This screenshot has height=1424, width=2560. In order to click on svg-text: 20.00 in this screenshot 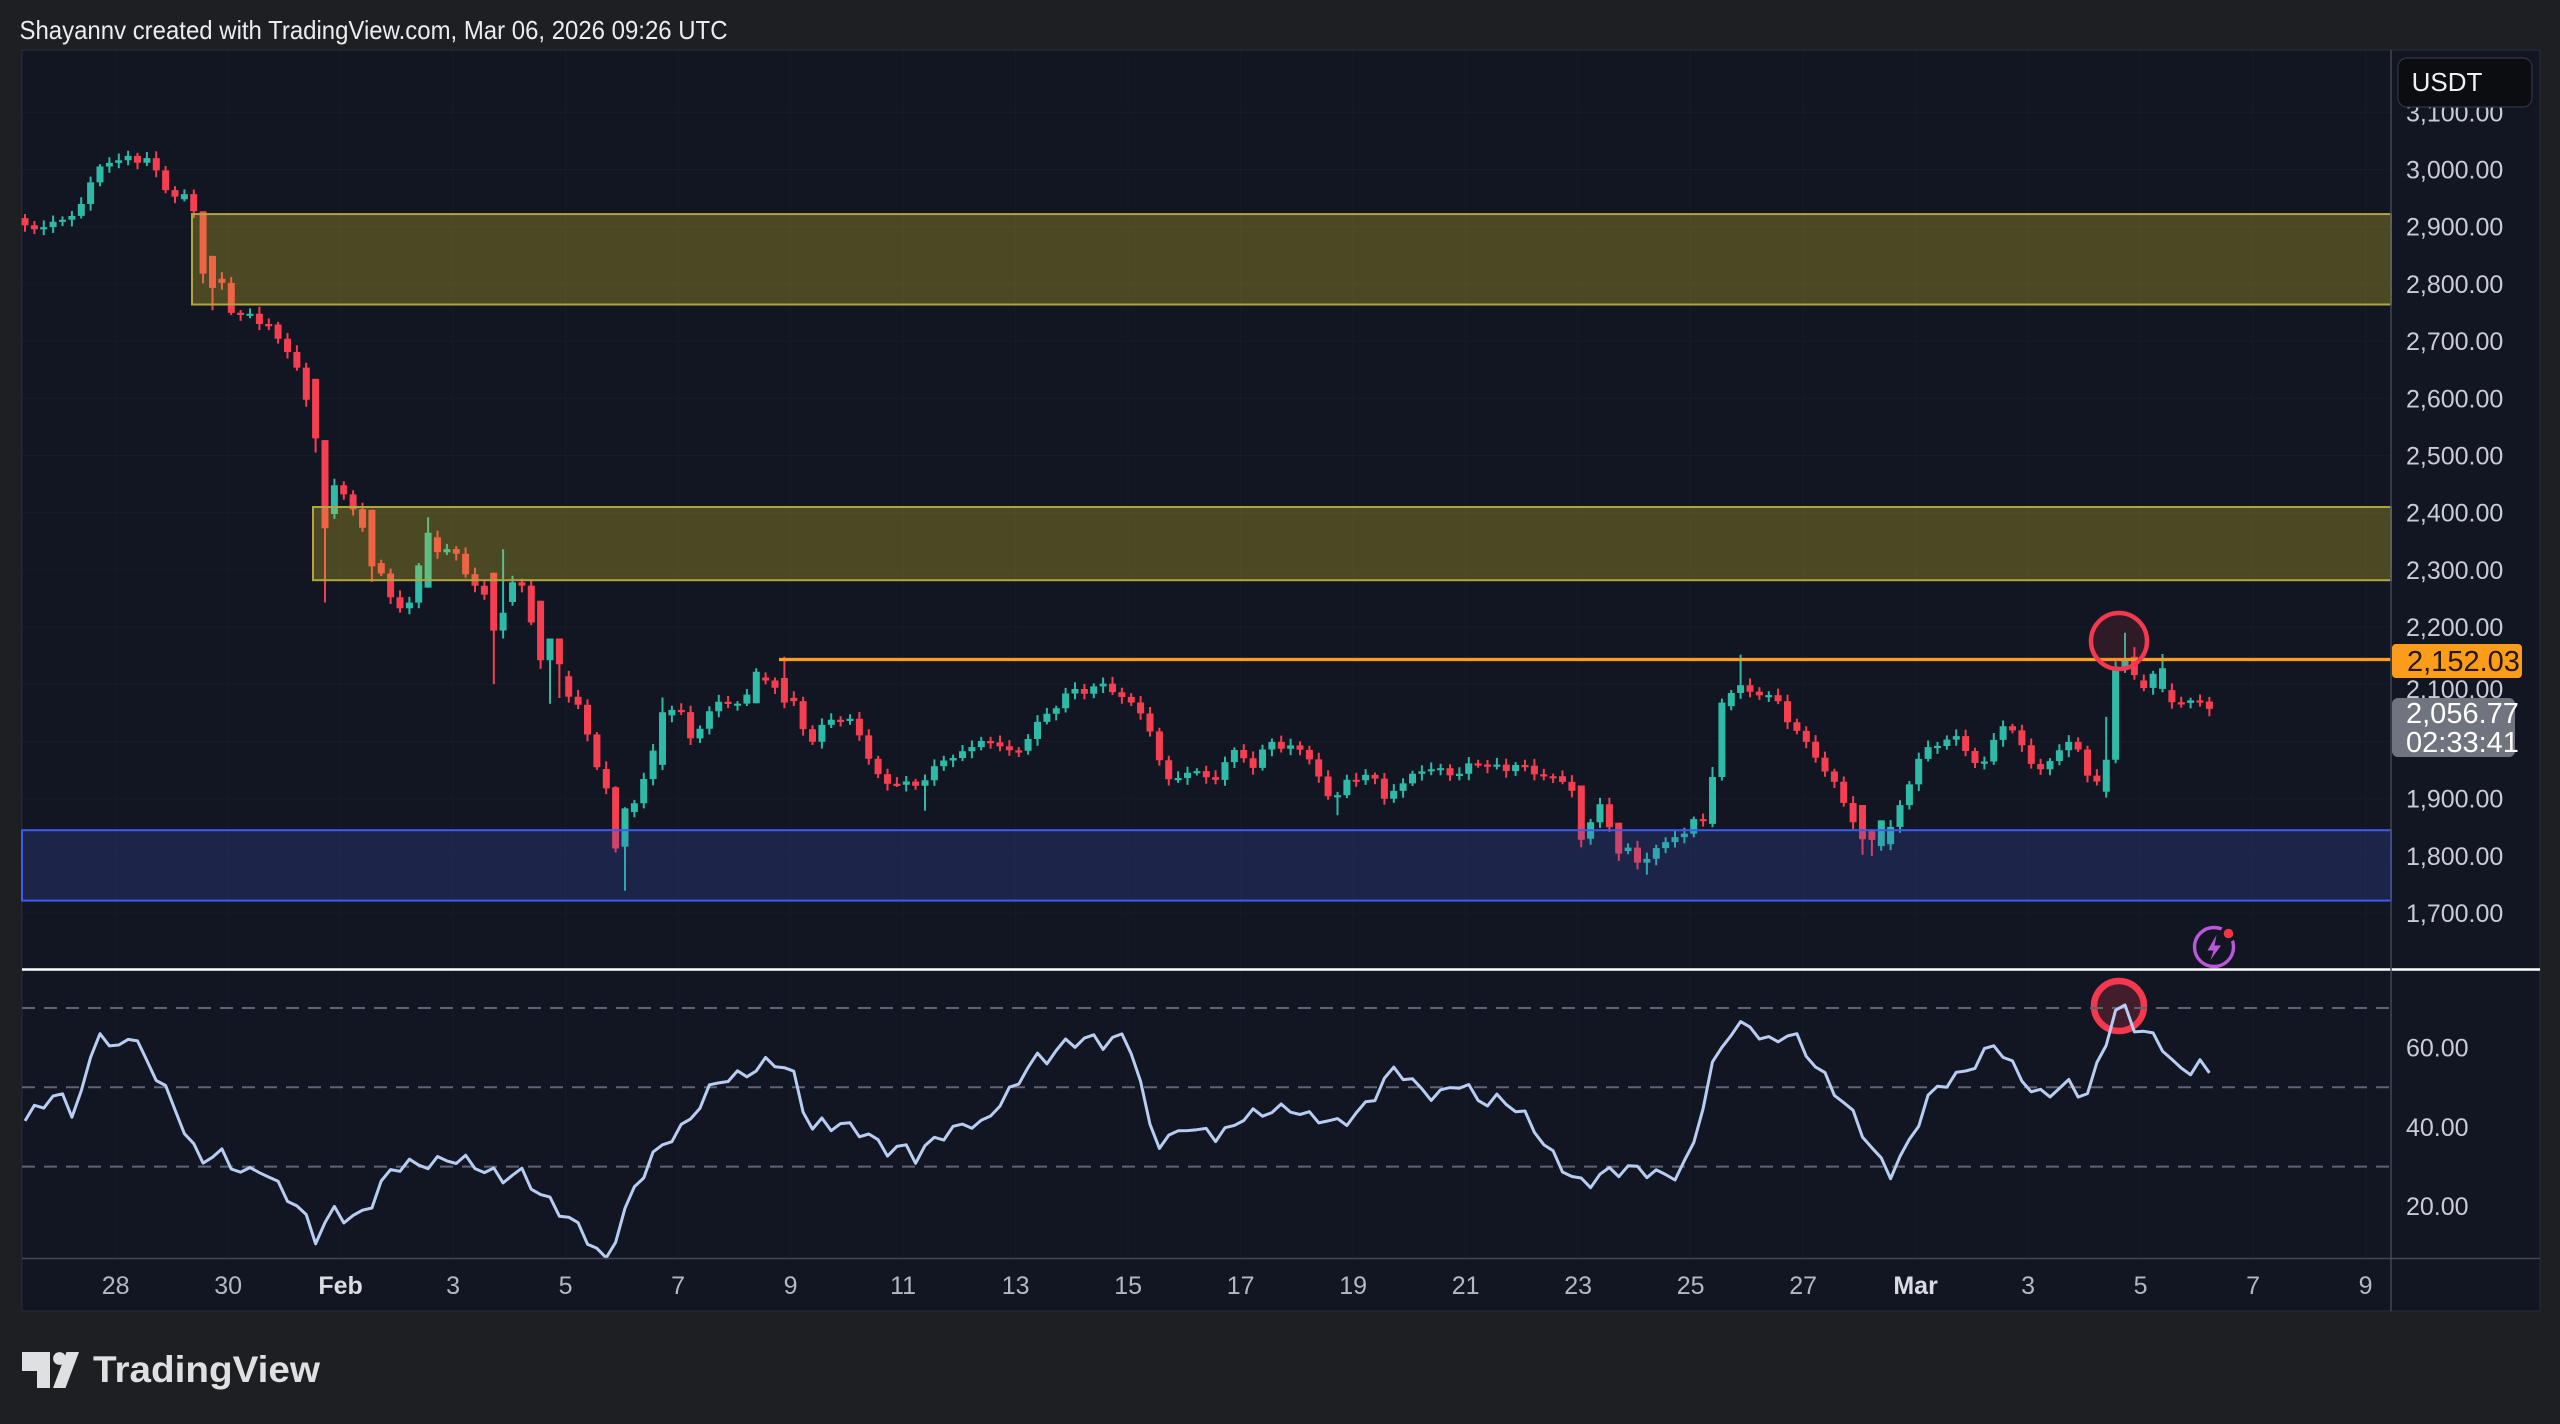, I will do `click(2437, 1207)`.